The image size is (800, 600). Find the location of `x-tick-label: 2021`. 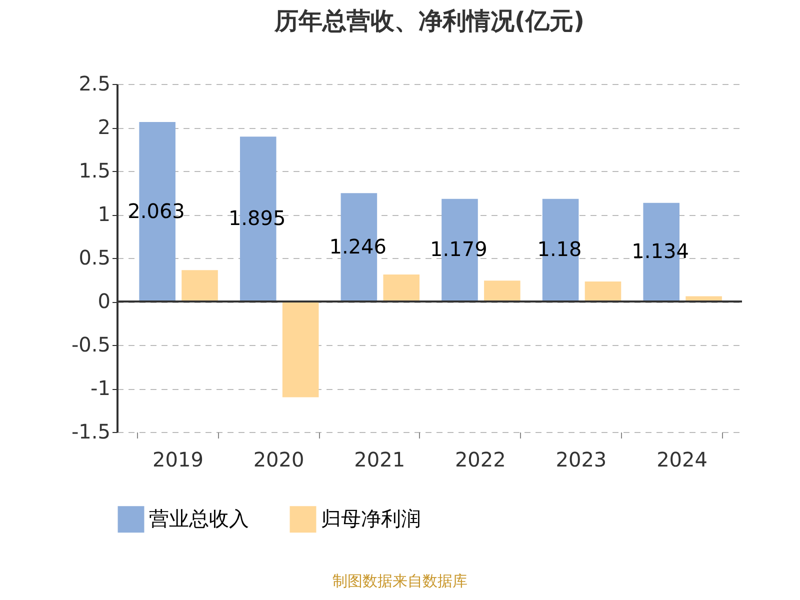

x-tick-label: 2021 is located at coordinates (380, 460).